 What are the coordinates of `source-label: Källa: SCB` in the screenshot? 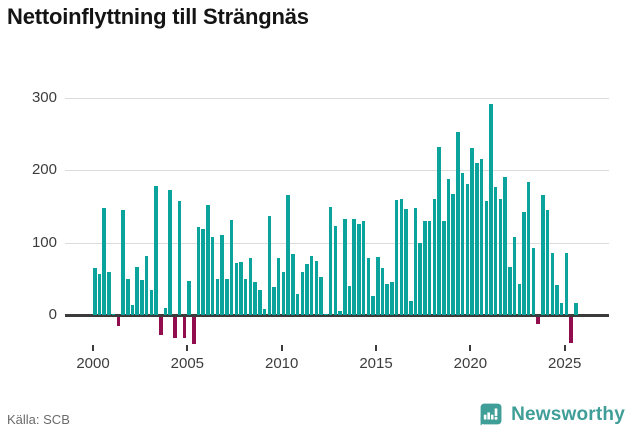 It's located at (38, 419).